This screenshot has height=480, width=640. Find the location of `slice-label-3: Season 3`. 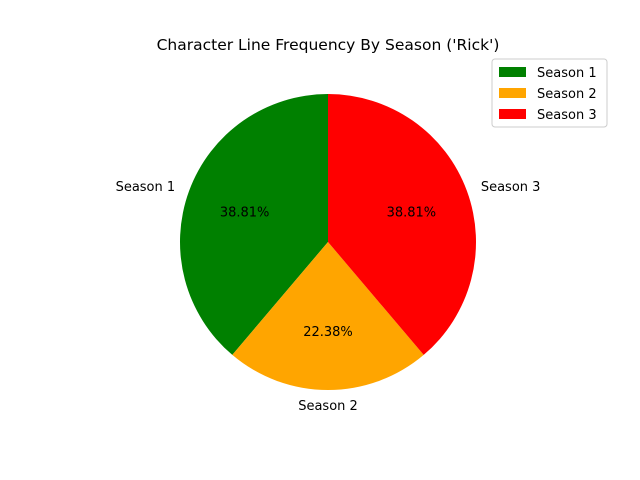

slice-label-3: Season 3 is located at coordinates (511, 187).